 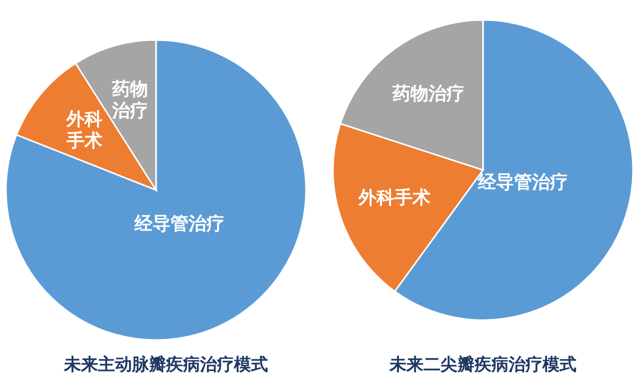 I want to click on text: 未来二尖瓣疾病治疗模式, so click(x=482, y=365).